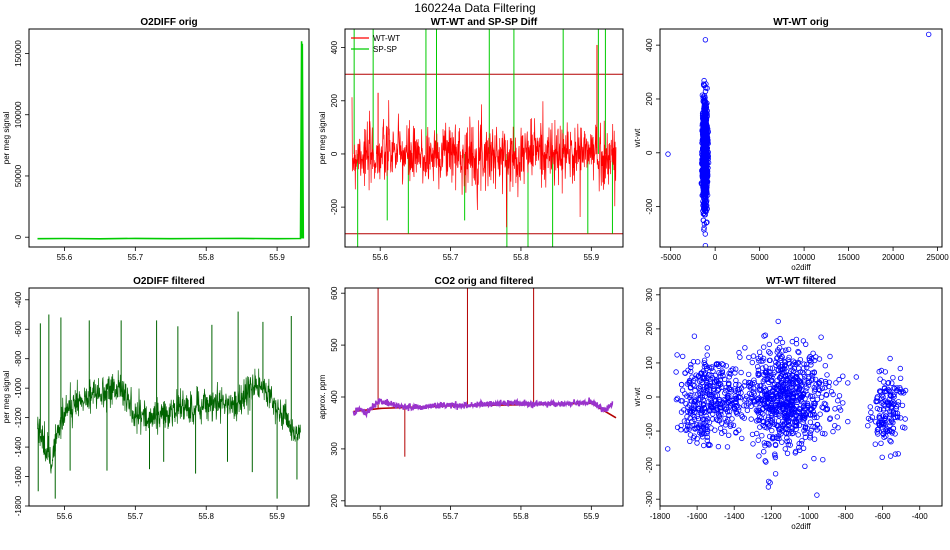 Image resolution: width=950 pixels, height=550 pixels. What do you see at coordinates (18, 175) in the screenshot?
I see `y-tick-label: 50000` at bounding box center [18, 175].